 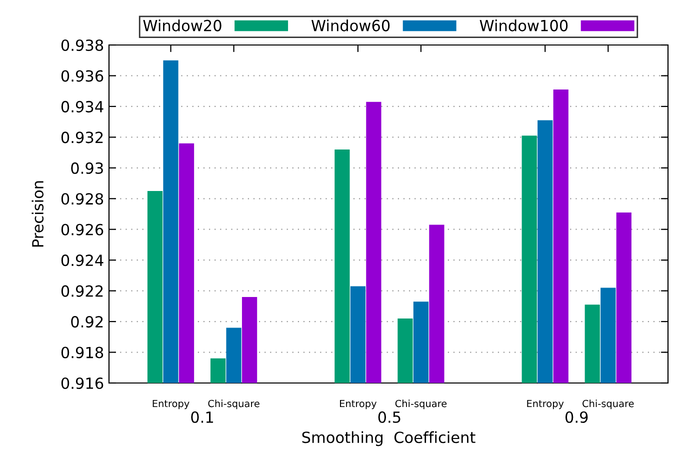 I want to click on y-tick-label: 0.936, so click(x=82, y=76).